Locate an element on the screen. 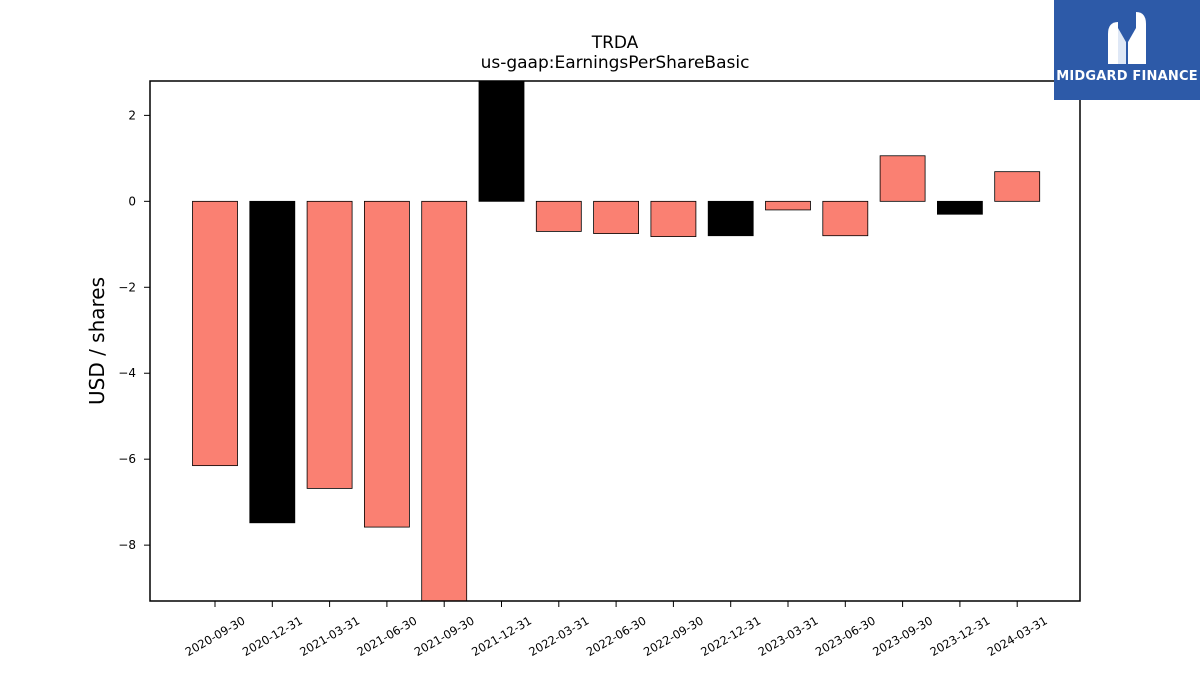 The image size is (1200, 675). y-tick-label: −6 is located at coordinates (127, 459).